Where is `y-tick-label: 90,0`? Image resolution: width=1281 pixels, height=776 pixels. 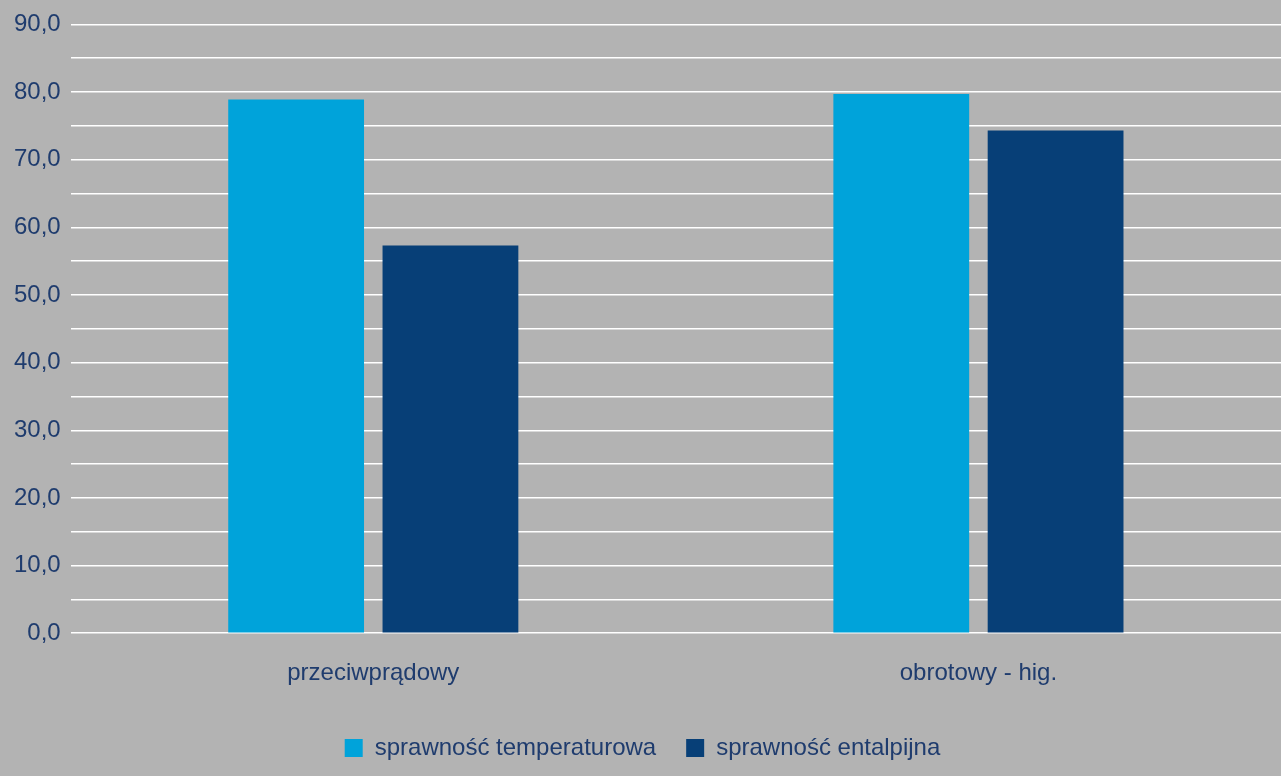
y-tick-label: 90,0 is located at coordinates (37, 23).